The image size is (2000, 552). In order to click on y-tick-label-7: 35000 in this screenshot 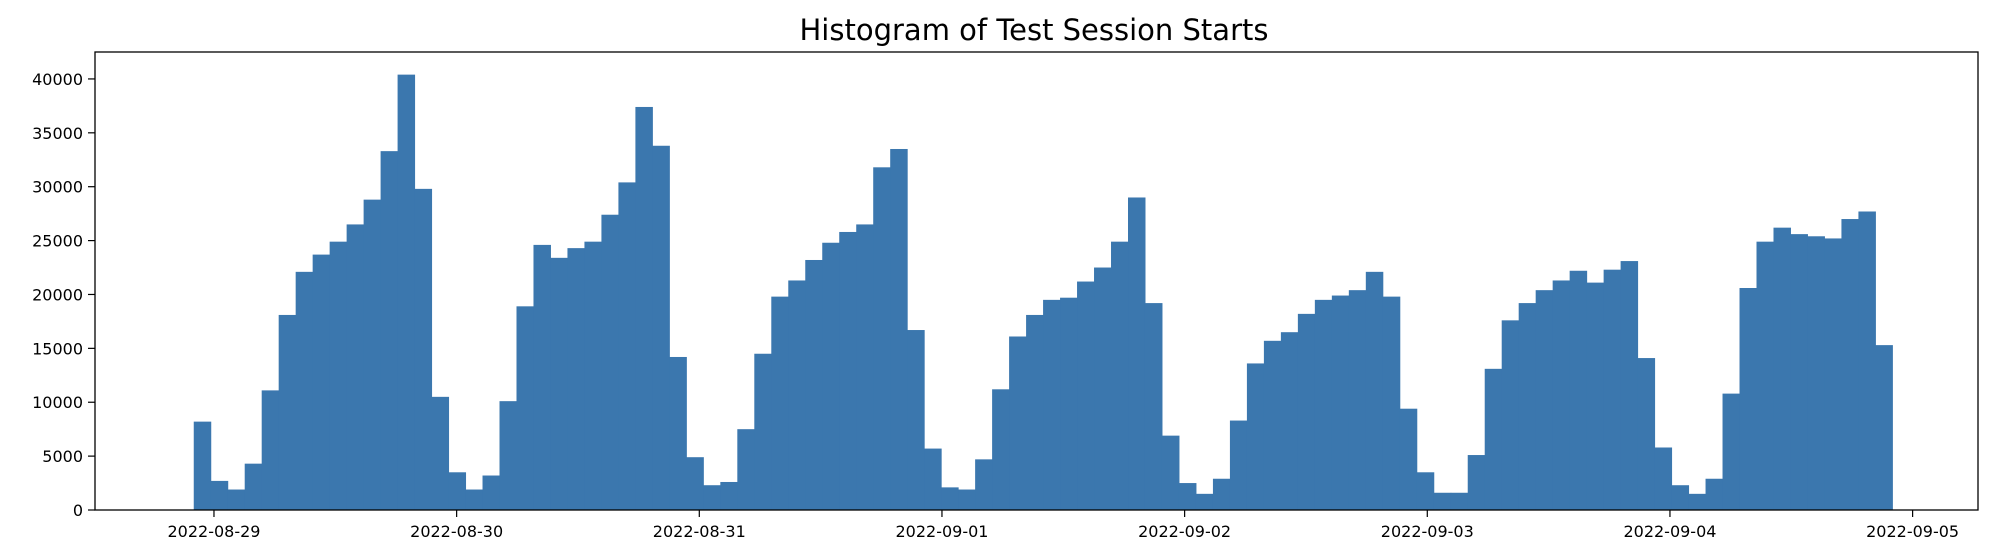, I will do `click(57, 133)`.